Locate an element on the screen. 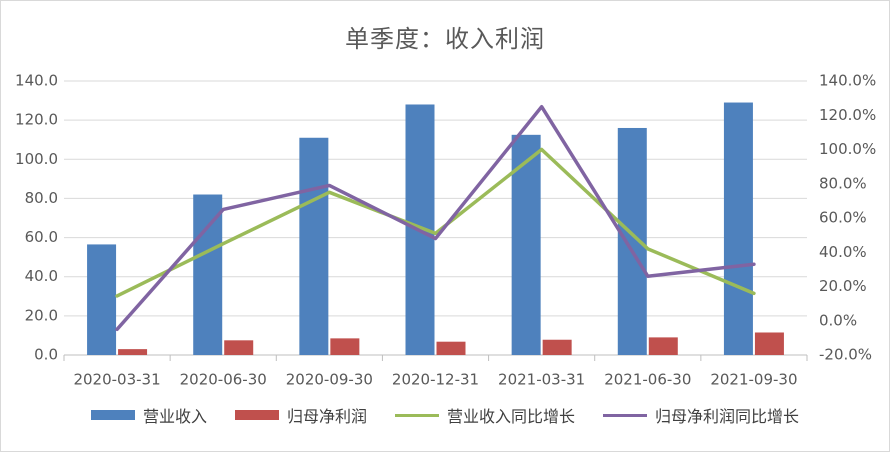 This screenshot has width=890, height=452. left-axis-tick-label: 80.0 is located at coordinates (41, 198).